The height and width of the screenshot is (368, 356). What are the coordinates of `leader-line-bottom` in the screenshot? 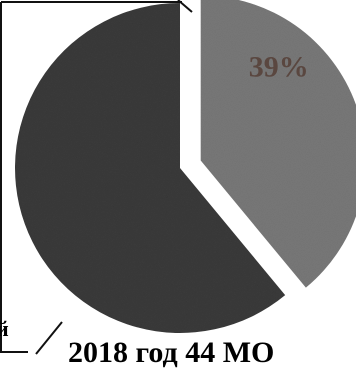 It's located at (49, 338).